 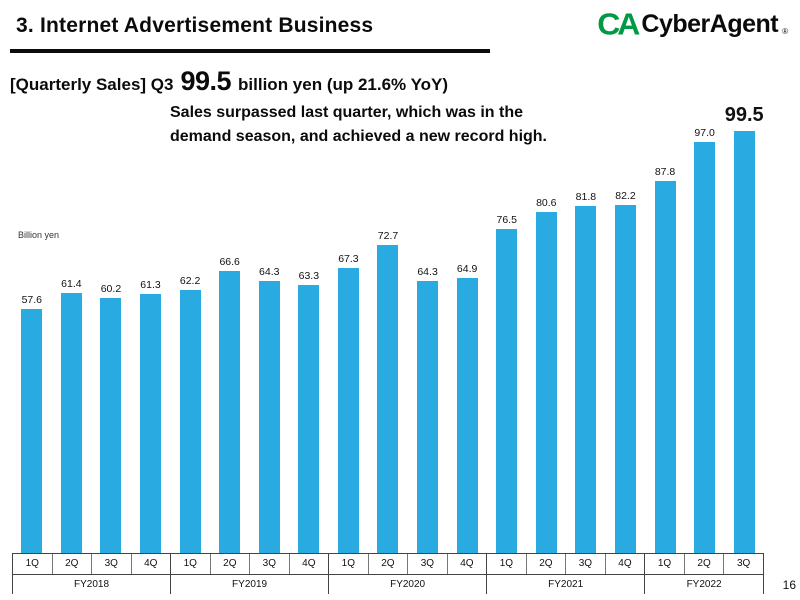 I want to click on bar-column: 82.2, so click(x=626, y=372).